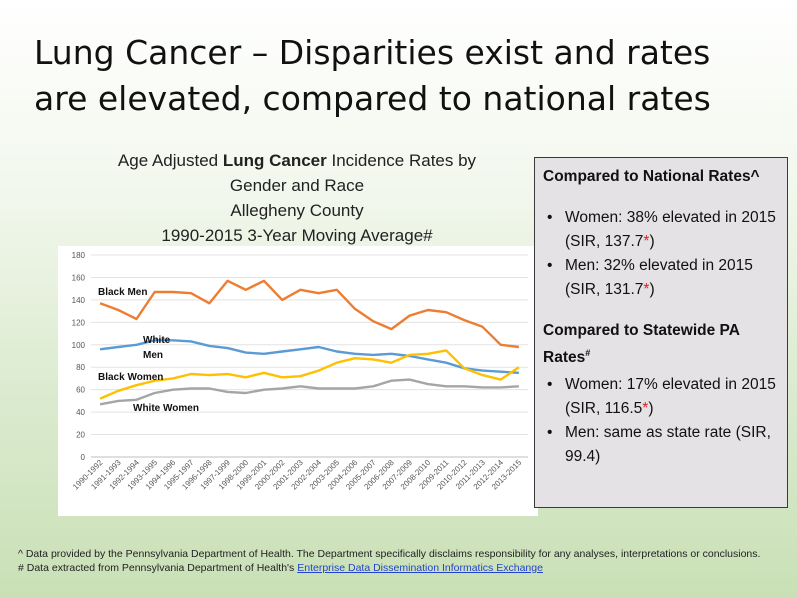  I want to click on chart-title-suffix: Incidence Rates by, so click(401, 160).